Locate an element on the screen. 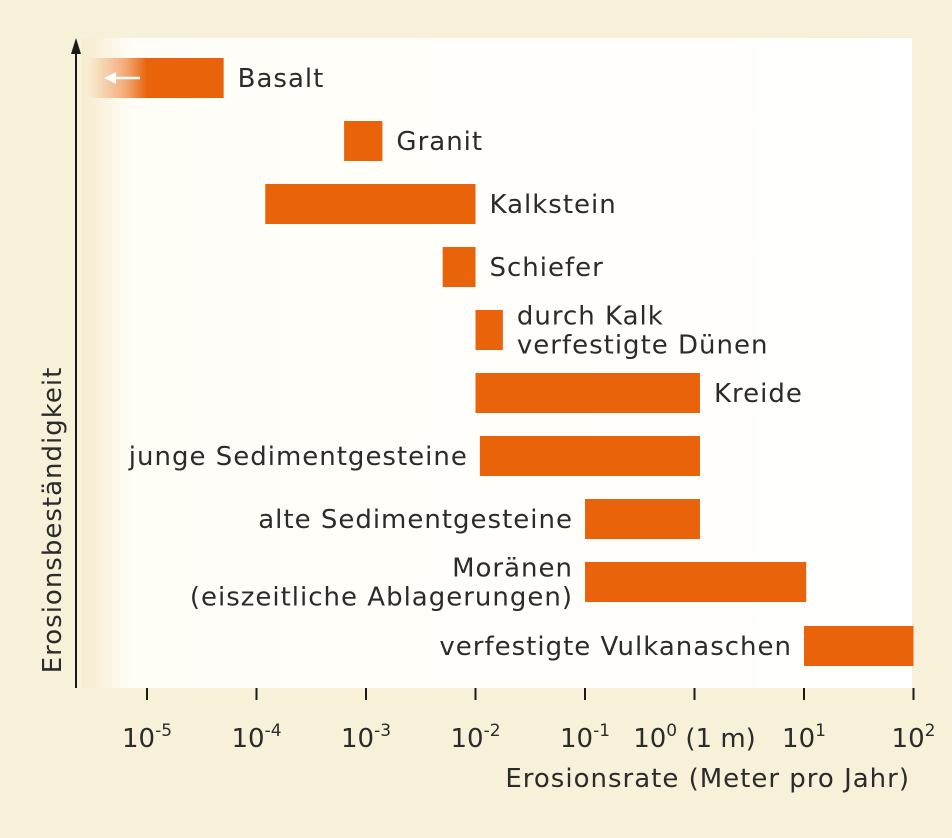 The width and height of the screenshot is (952, 838). bar-label: alte Sedimentgesteine is located at coordinates (415, 520).